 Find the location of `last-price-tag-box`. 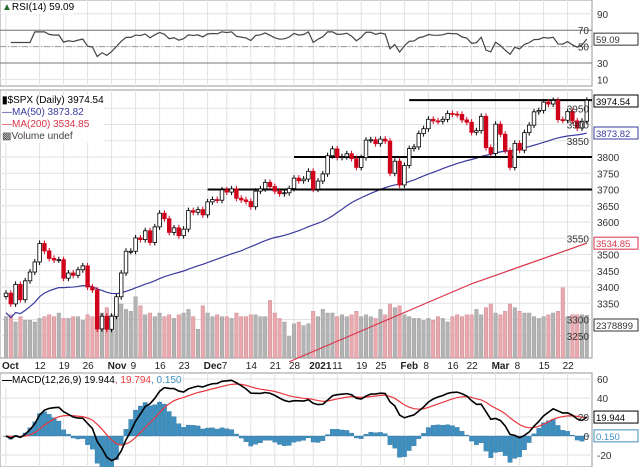

last-price-tag-box is located at coordinates (616, 101).